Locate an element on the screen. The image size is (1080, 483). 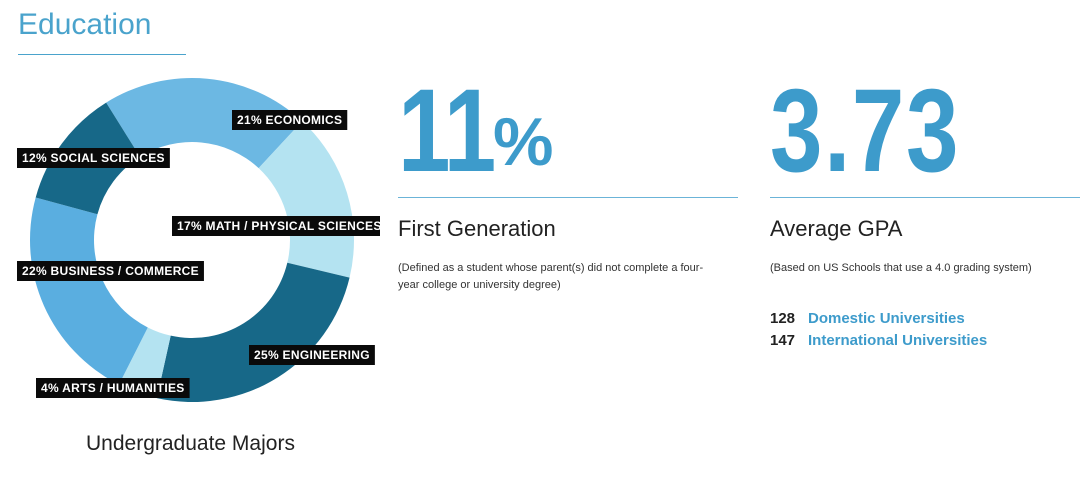
percent-sign: % is located at coordinates (523, 142).